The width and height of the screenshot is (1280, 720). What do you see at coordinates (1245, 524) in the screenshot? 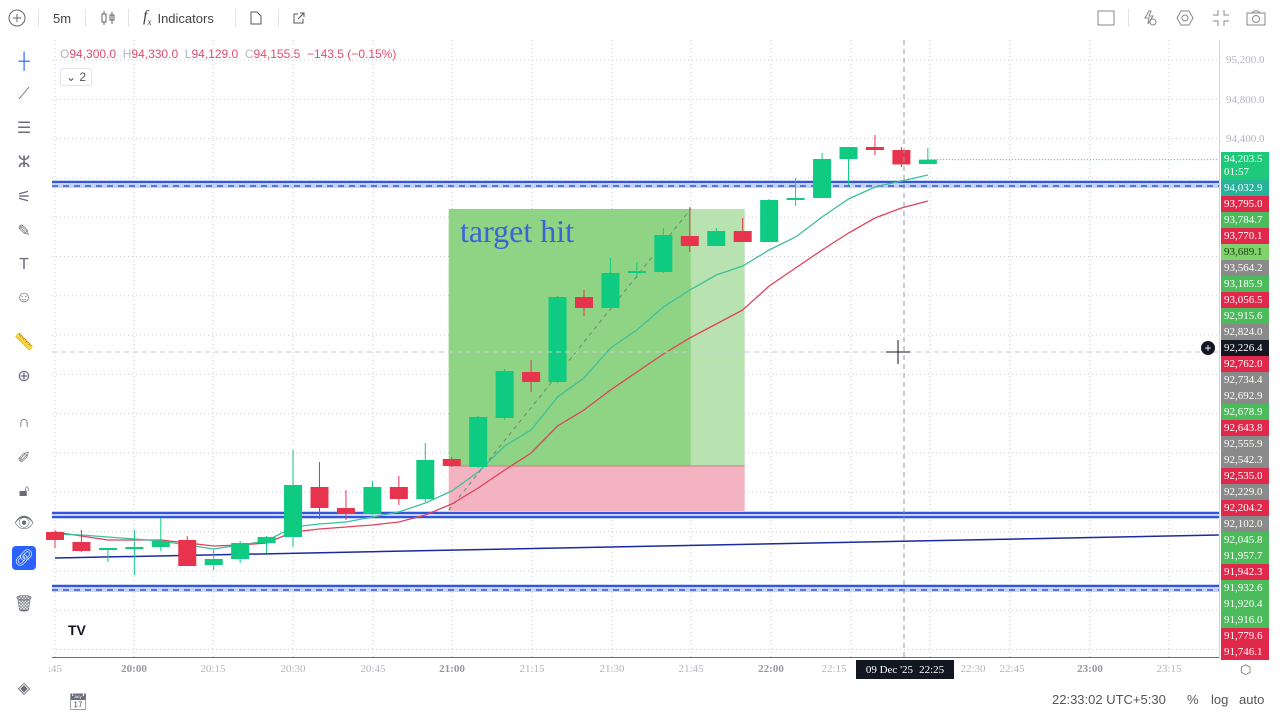
I see `price-tag: 92,102.0` at bounding box center [1245, 524].